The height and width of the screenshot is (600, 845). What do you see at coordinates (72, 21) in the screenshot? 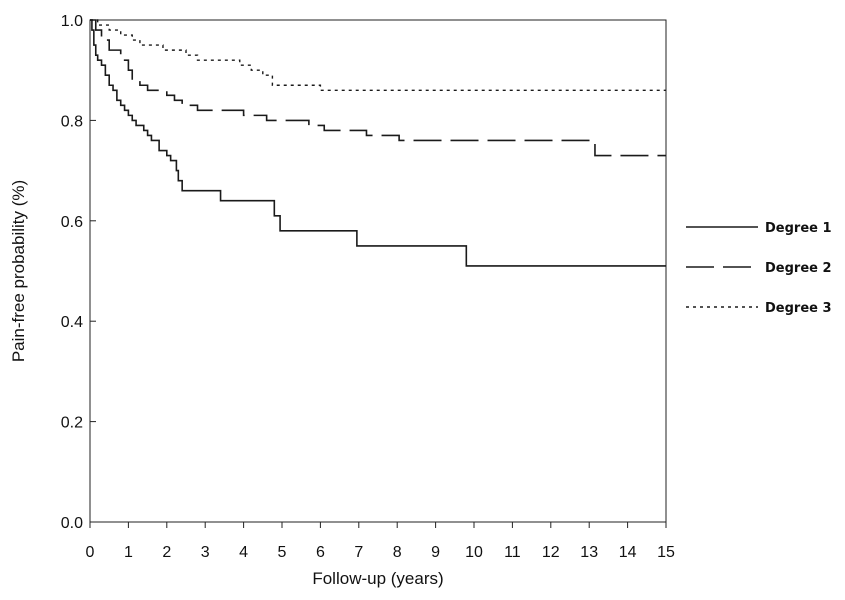
I see `y-tick-label: 1.0` at bounding box center [72, 21].